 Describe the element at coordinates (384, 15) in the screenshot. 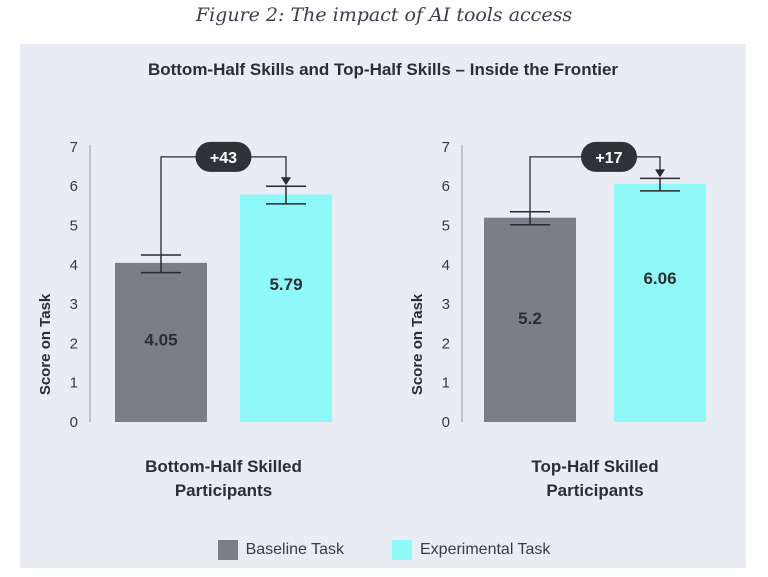

I see `figure-caption: Figure 2: The impact of AI tools access` at that location.